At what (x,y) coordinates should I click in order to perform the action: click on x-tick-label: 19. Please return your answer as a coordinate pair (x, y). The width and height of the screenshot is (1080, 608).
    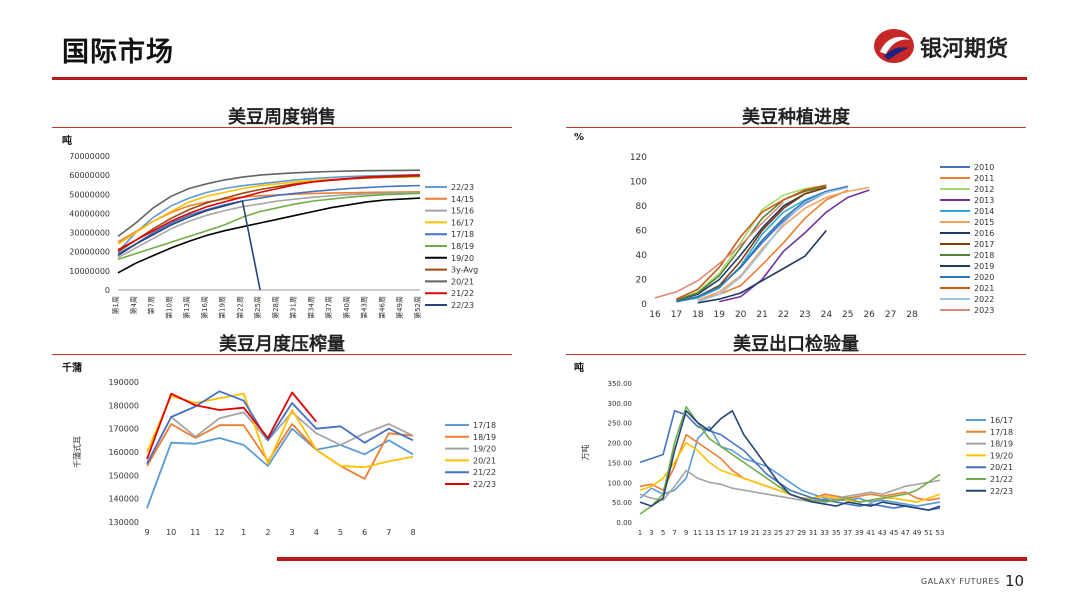
    Looking at the image, I should click on (720, 315).